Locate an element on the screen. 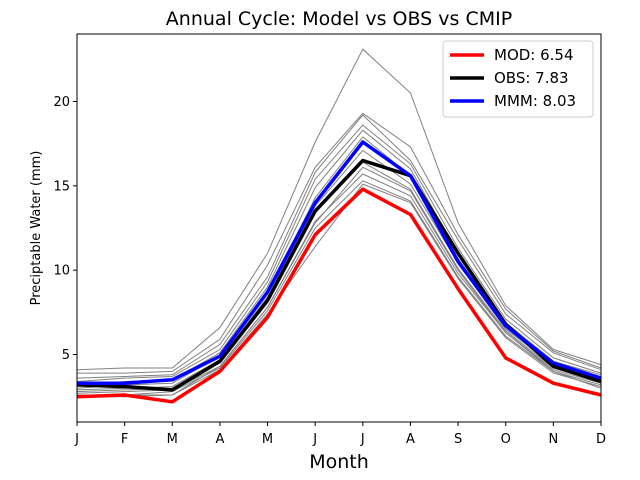 This screenshot has width=640, height=480. y-tick-label: 10 is located at coordinates (61, 271).